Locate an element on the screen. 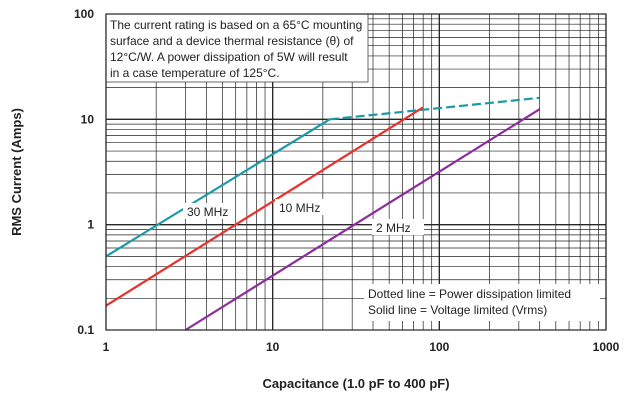 The image size is (636, 398). x-tick-label: 100 is located at coordinates (439, 347).